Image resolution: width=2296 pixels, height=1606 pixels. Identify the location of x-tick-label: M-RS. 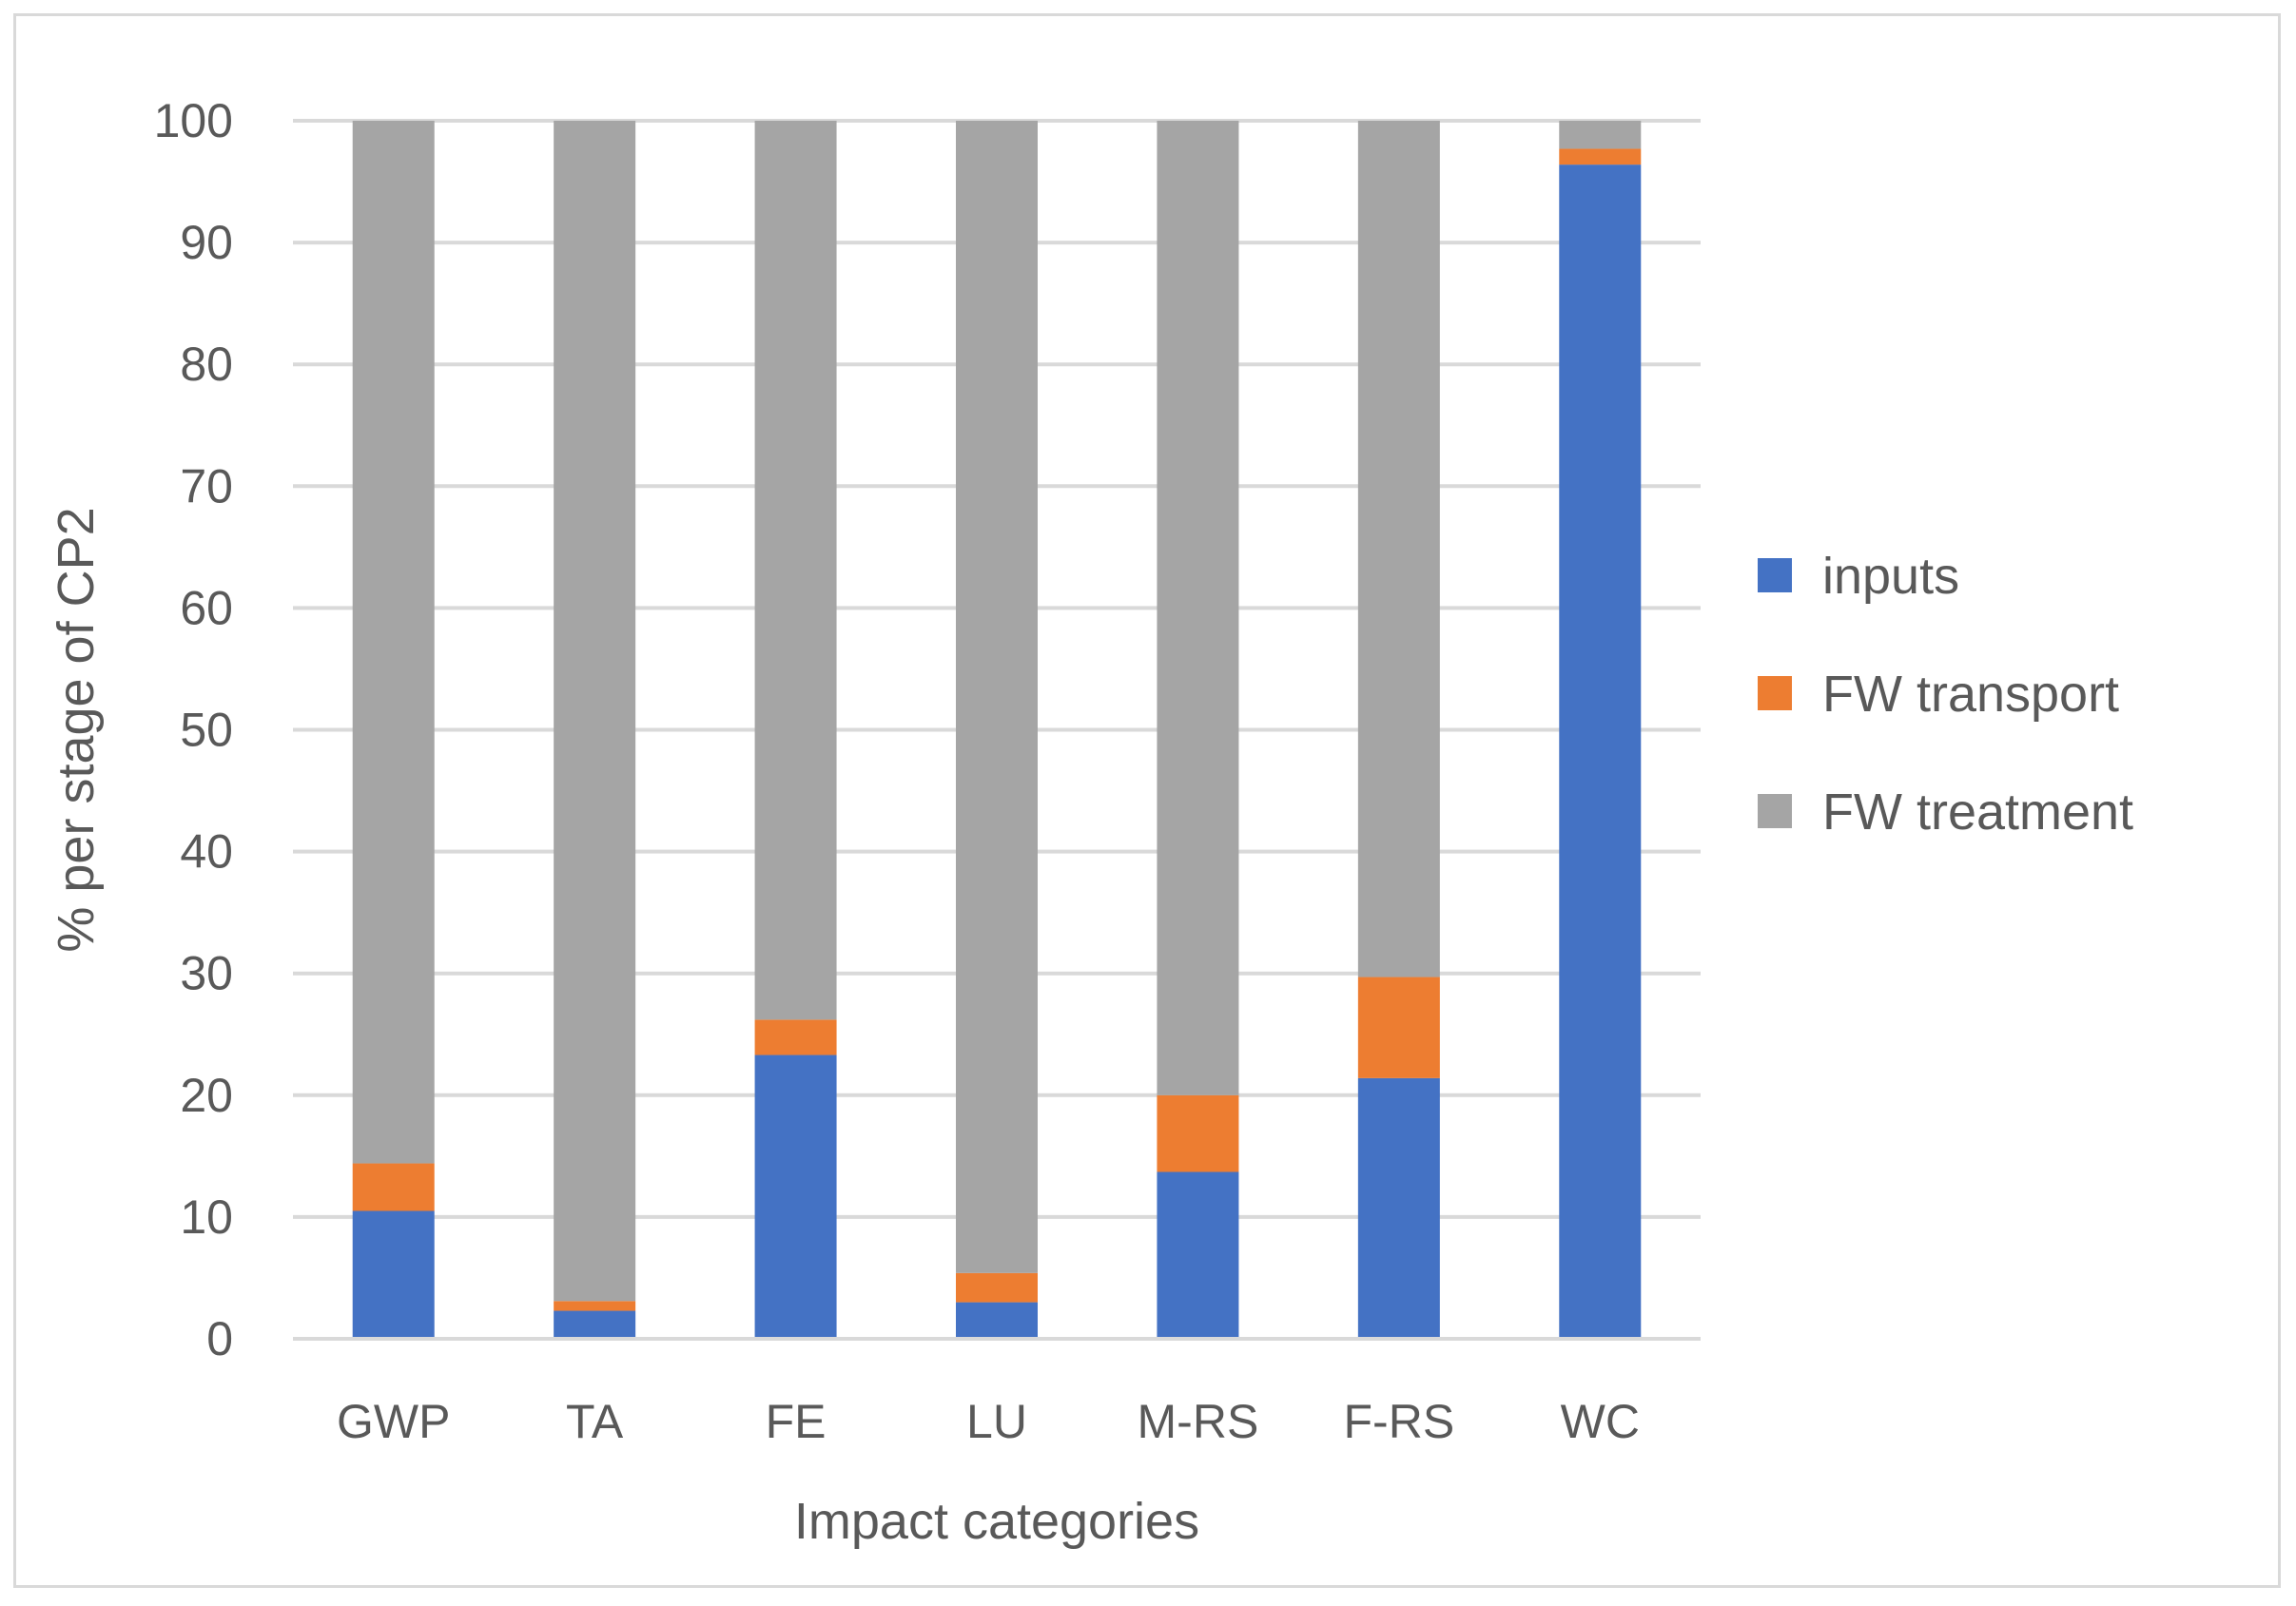
(1198, 1421).